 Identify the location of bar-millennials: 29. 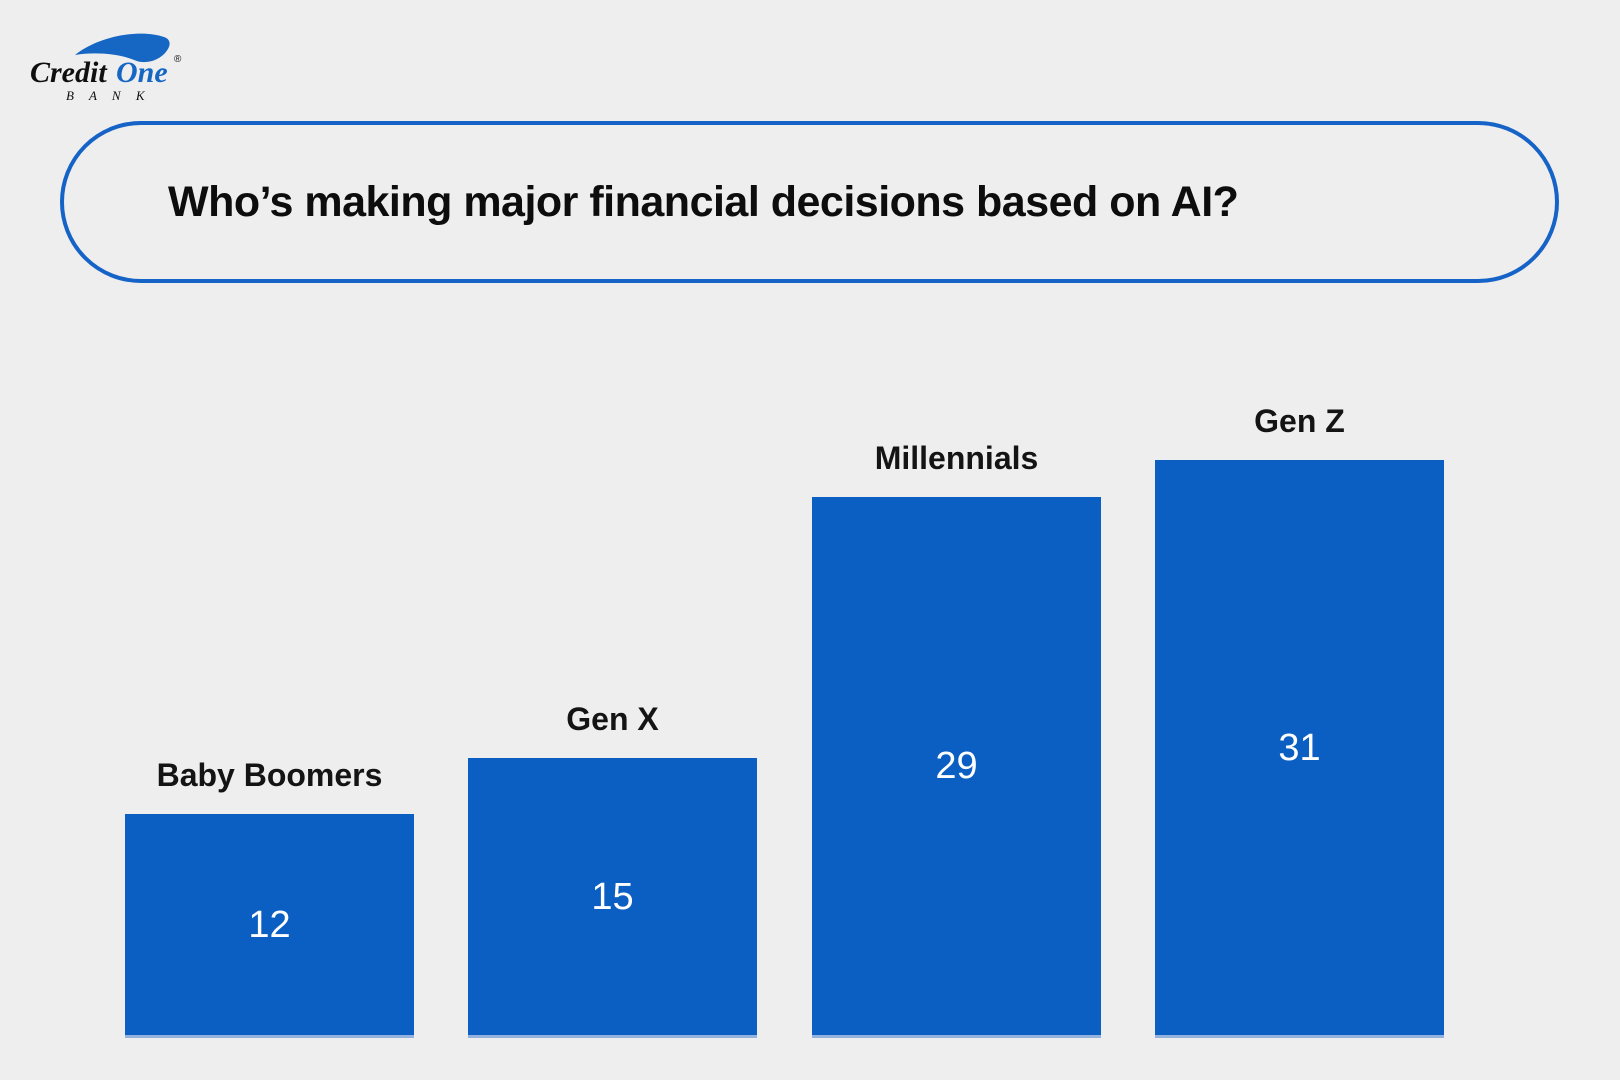
(956, 767).